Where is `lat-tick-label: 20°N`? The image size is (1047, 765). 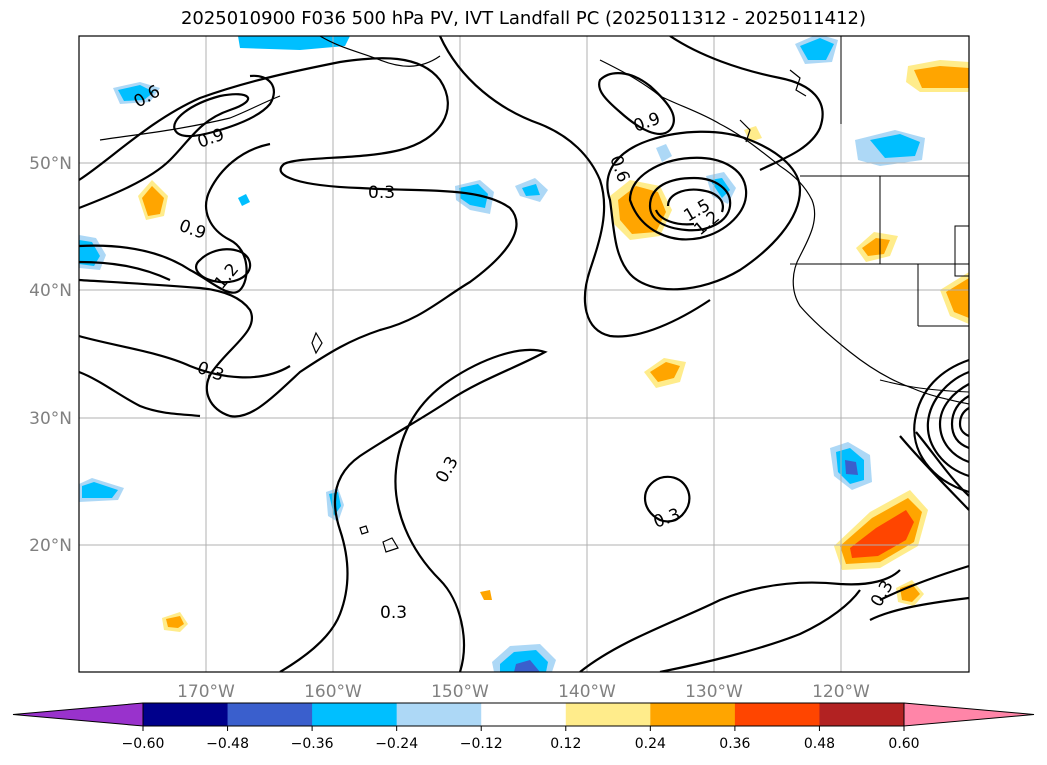
lat-tick-label: 20°N is located at coordinates (50, 546).